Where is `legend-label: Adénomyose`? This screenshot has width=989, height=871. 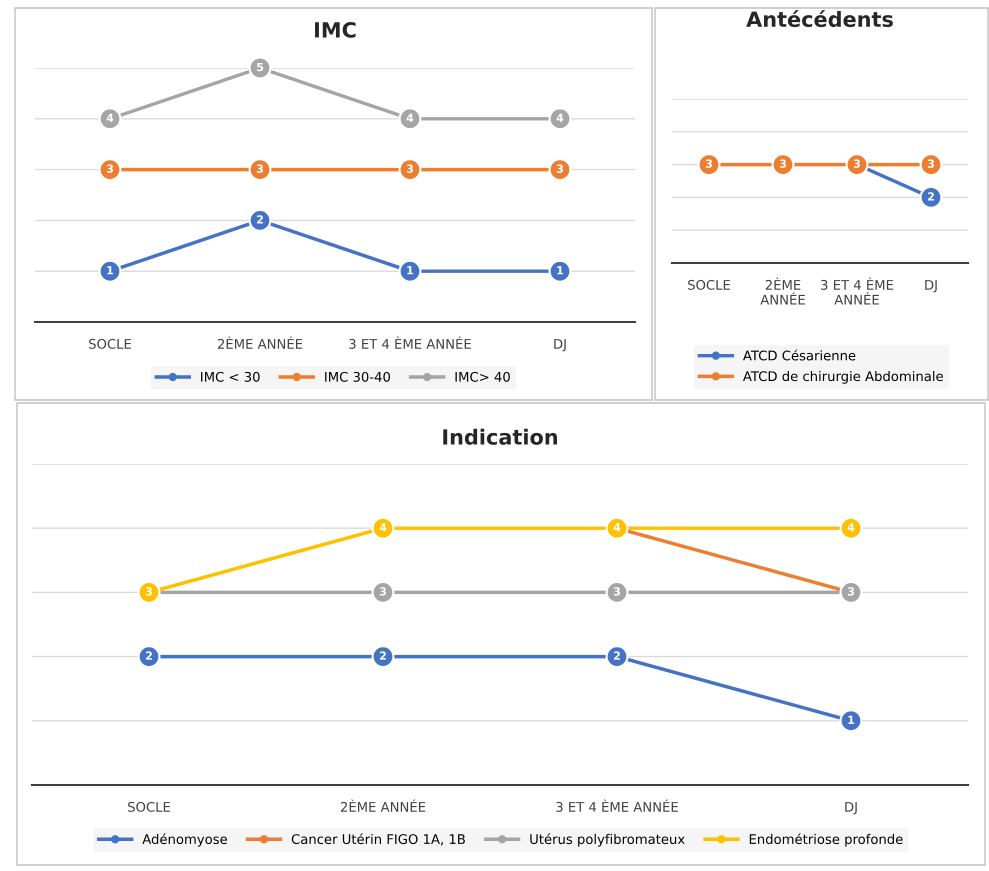
legend-label: Adénomyose is located at coordinates (184, 840).